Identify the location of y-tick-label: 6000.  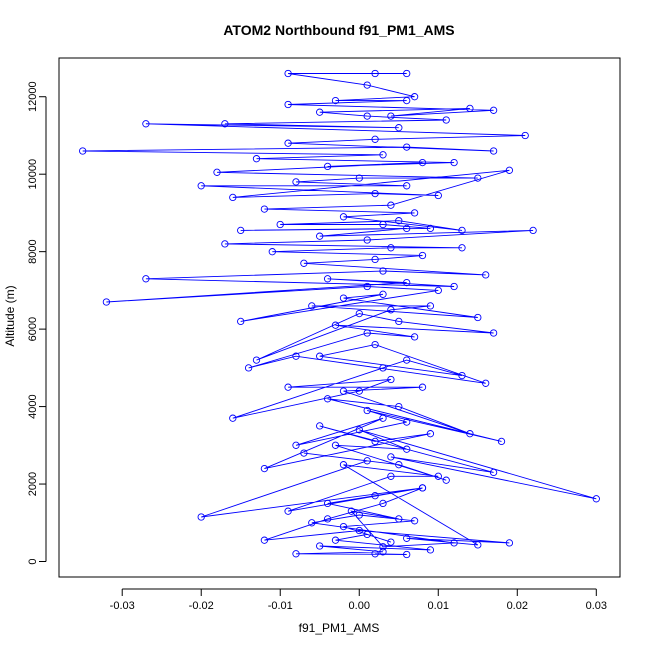
(33, 329).